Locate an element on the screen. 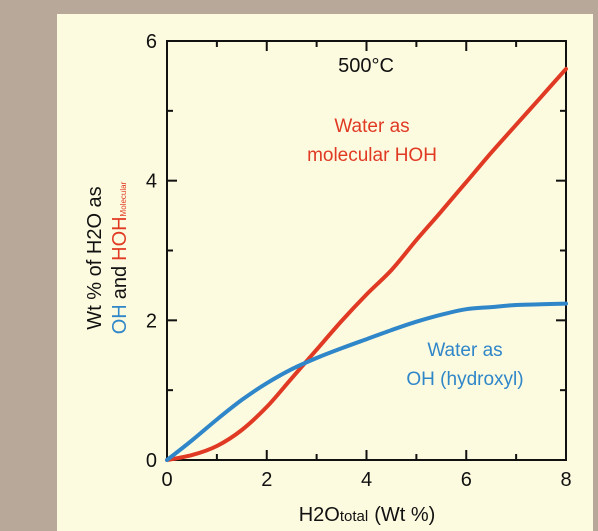 This screenshot has width=598, height=531. y-axis-label-oh: OH is located at coordinates (120, 319).